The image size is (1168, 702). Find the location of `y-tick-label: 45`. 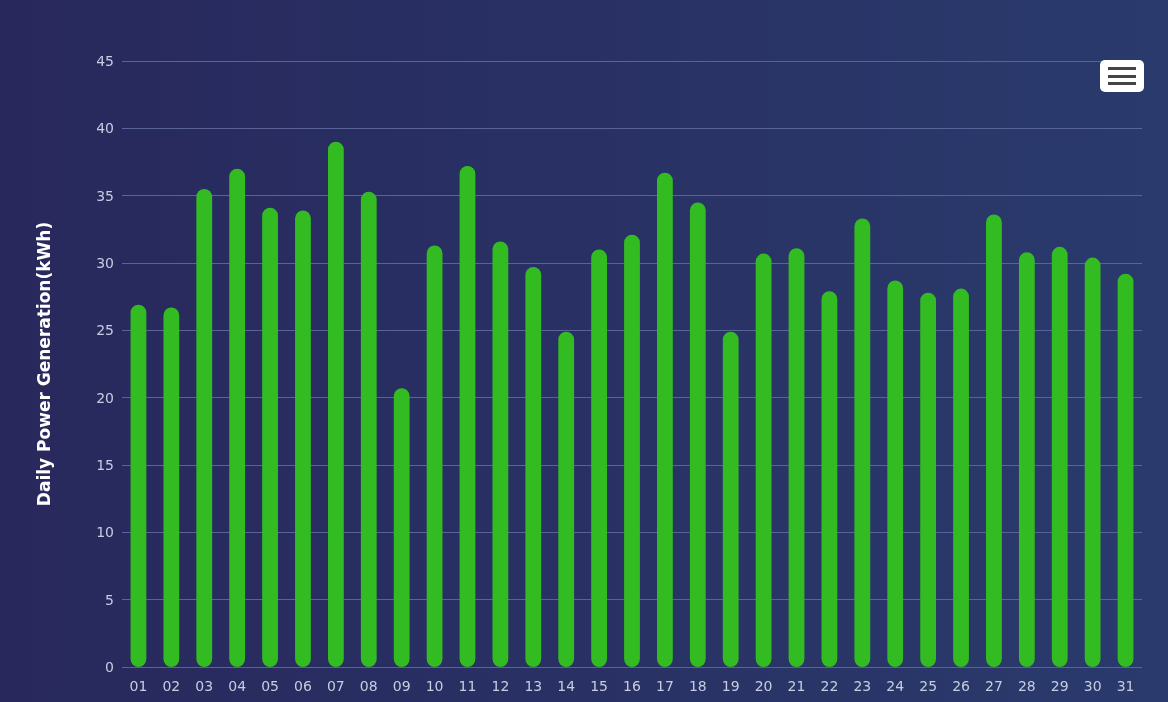

y-tick-label: 45 is located at coordinates (105, 61).